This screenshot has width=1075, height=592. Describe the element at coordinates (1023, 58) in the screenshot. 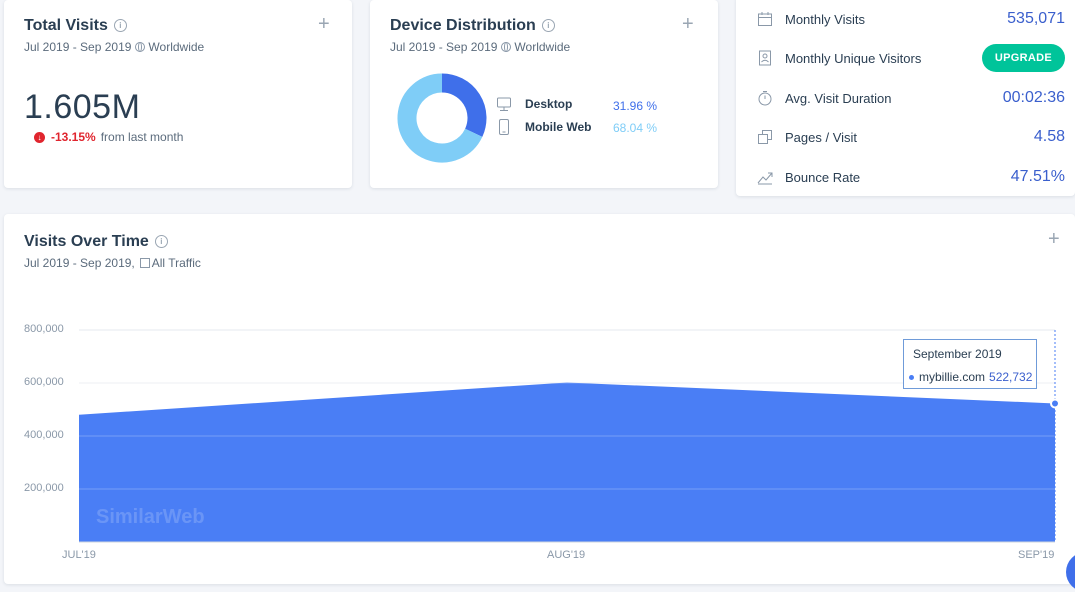

I see `upgrade-button: UPGRADE` at that location.